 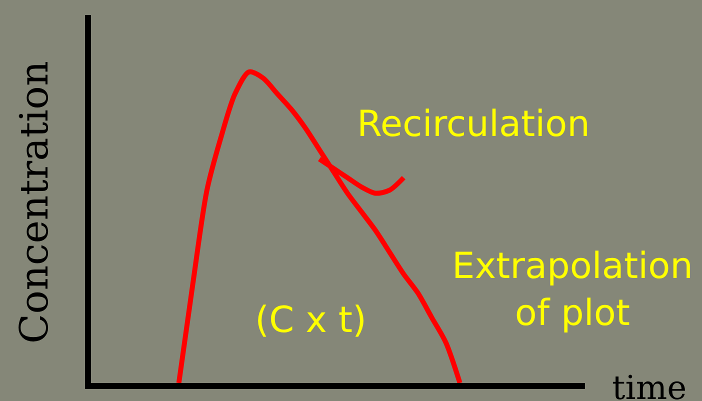 What do you see at coordinates (311, 320) in the screenshot?
I see `annotation: (C x t)` at bounding box center [311, 320].